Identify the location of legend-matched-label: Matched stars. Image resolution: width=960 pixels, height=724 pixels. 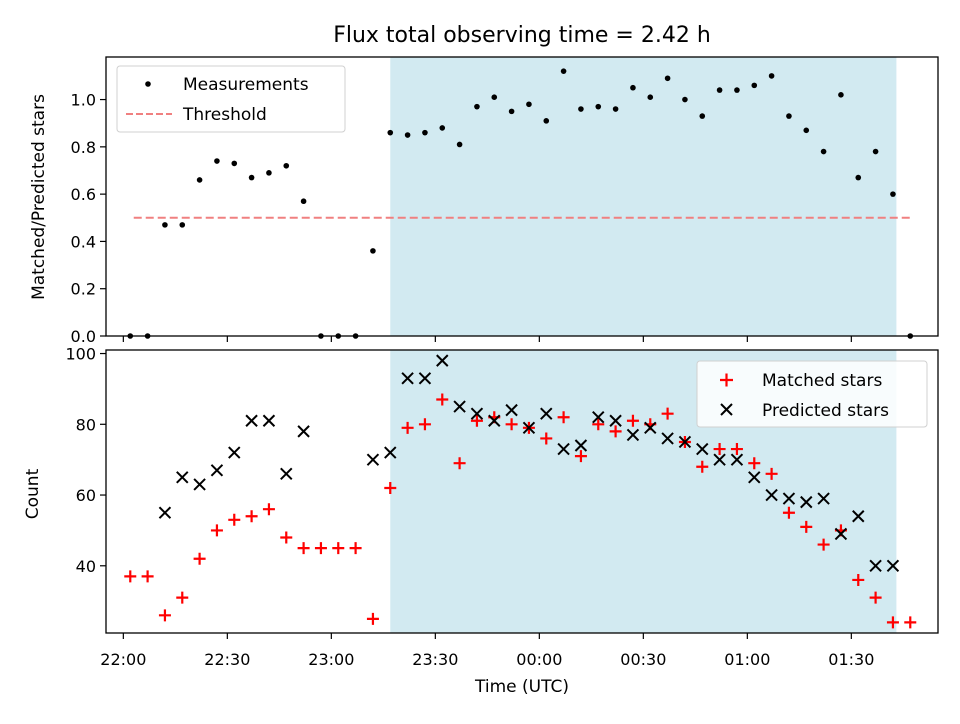
(822, 381).